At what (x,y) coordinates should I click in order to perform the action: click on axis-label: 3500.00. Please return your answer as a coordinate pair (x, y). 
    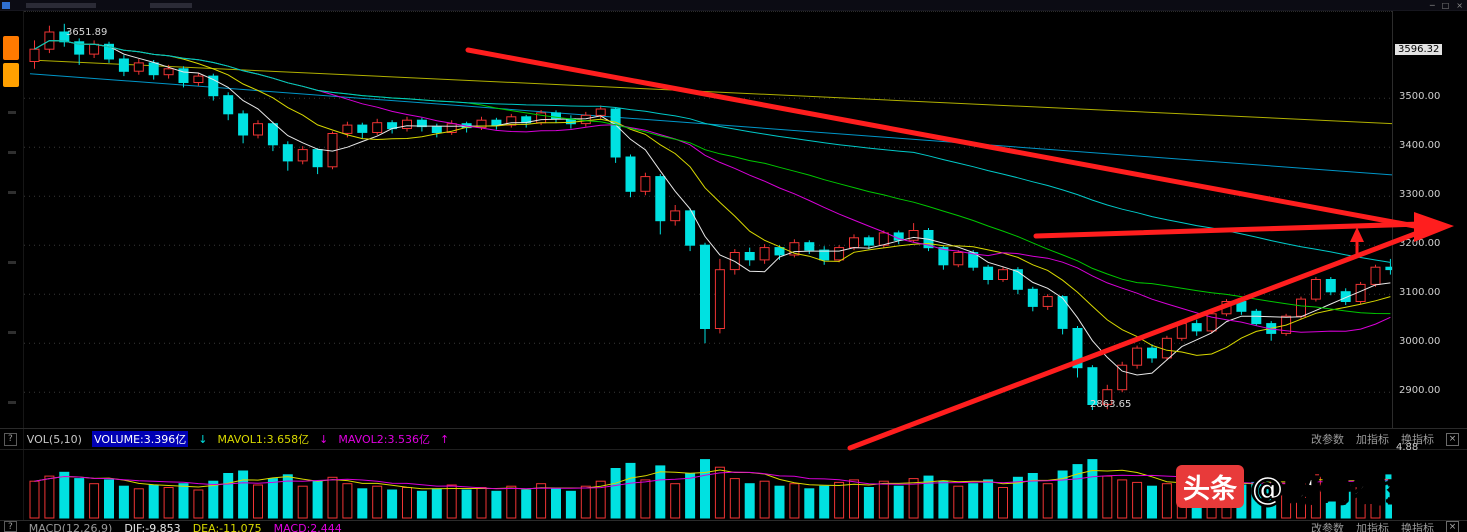
    Looking at the image, I should click on (1420, 96).